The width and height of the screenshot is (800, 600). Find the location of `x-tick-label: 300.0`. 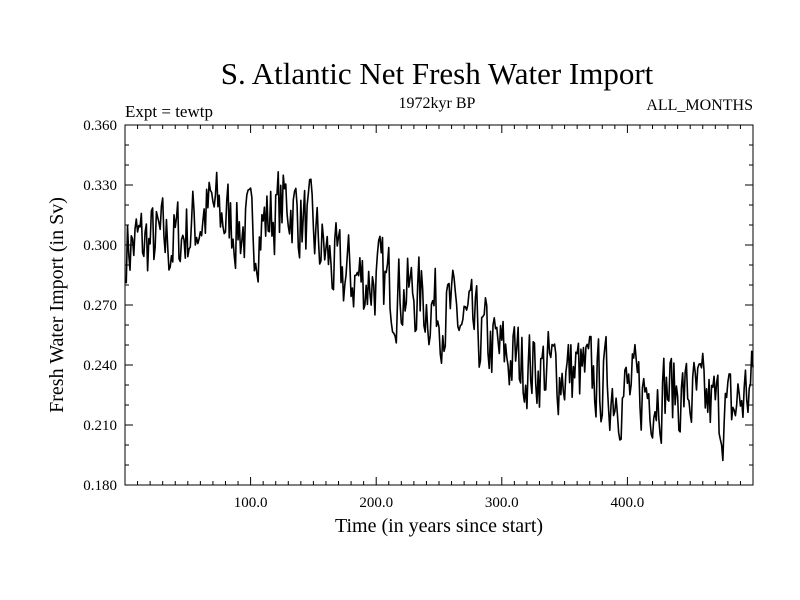

x-tick-label: 300.0 is located at coordinates (502, 503).